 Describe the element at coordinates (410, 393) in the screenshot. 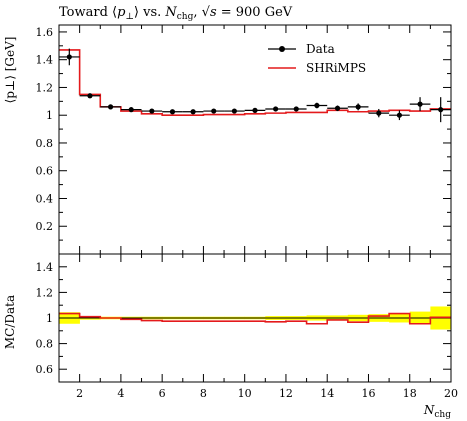

I see `x-tick-label: 18` at that location.